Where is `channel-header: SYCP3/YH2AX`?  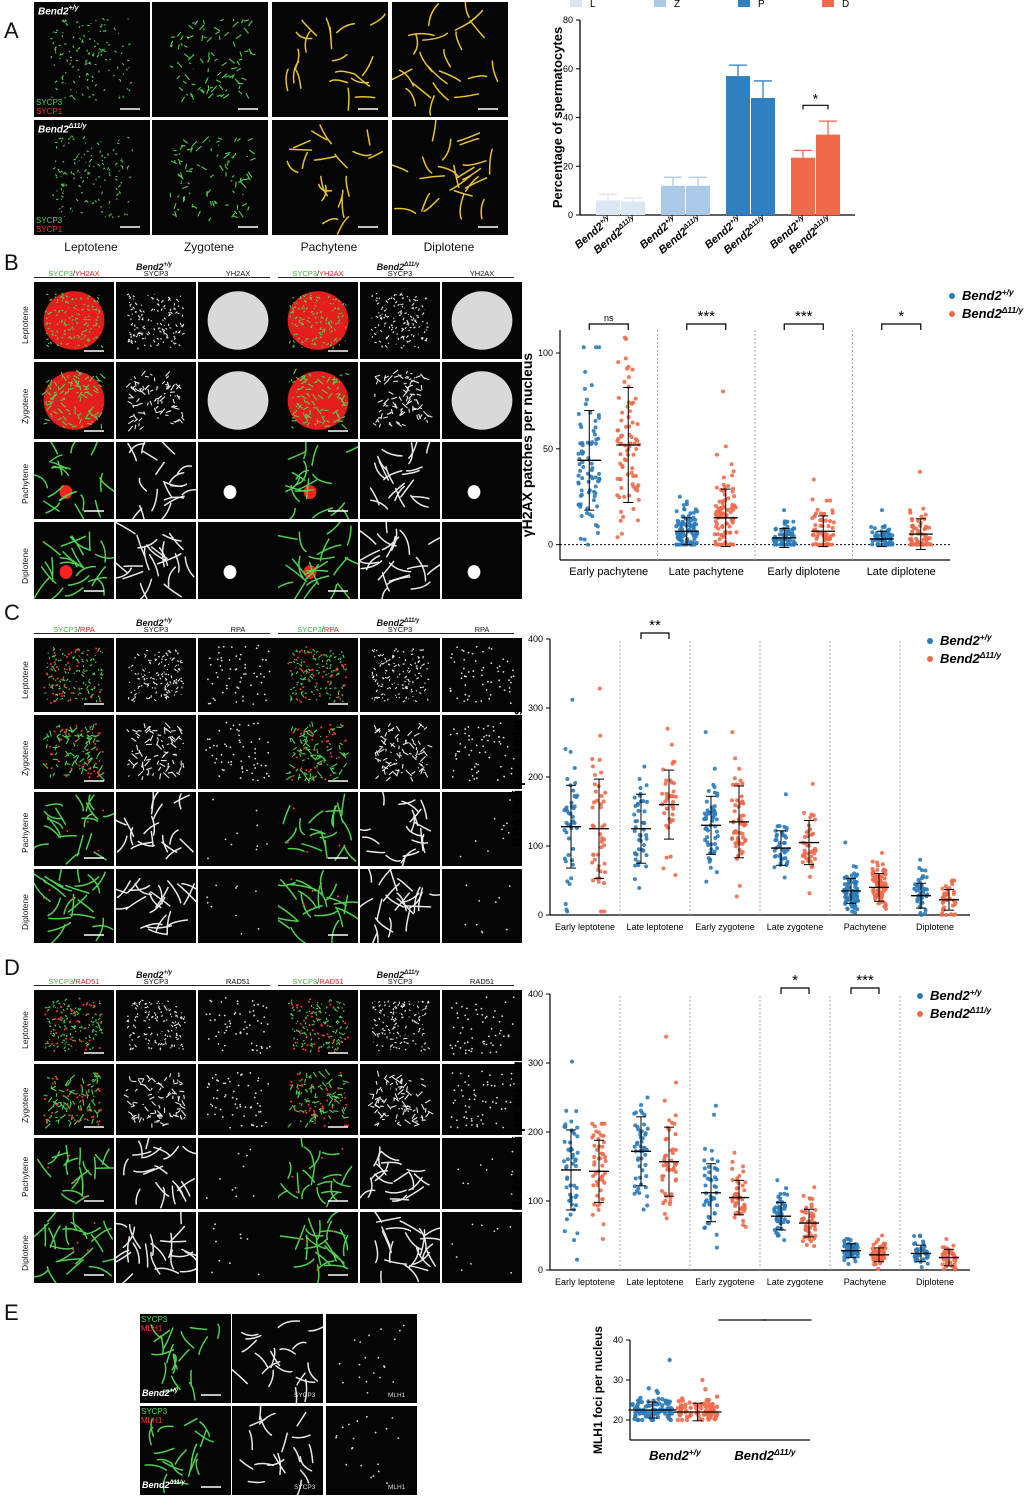 channel-header: SYCP3/YH2AX is located at coordinates (318, 273).